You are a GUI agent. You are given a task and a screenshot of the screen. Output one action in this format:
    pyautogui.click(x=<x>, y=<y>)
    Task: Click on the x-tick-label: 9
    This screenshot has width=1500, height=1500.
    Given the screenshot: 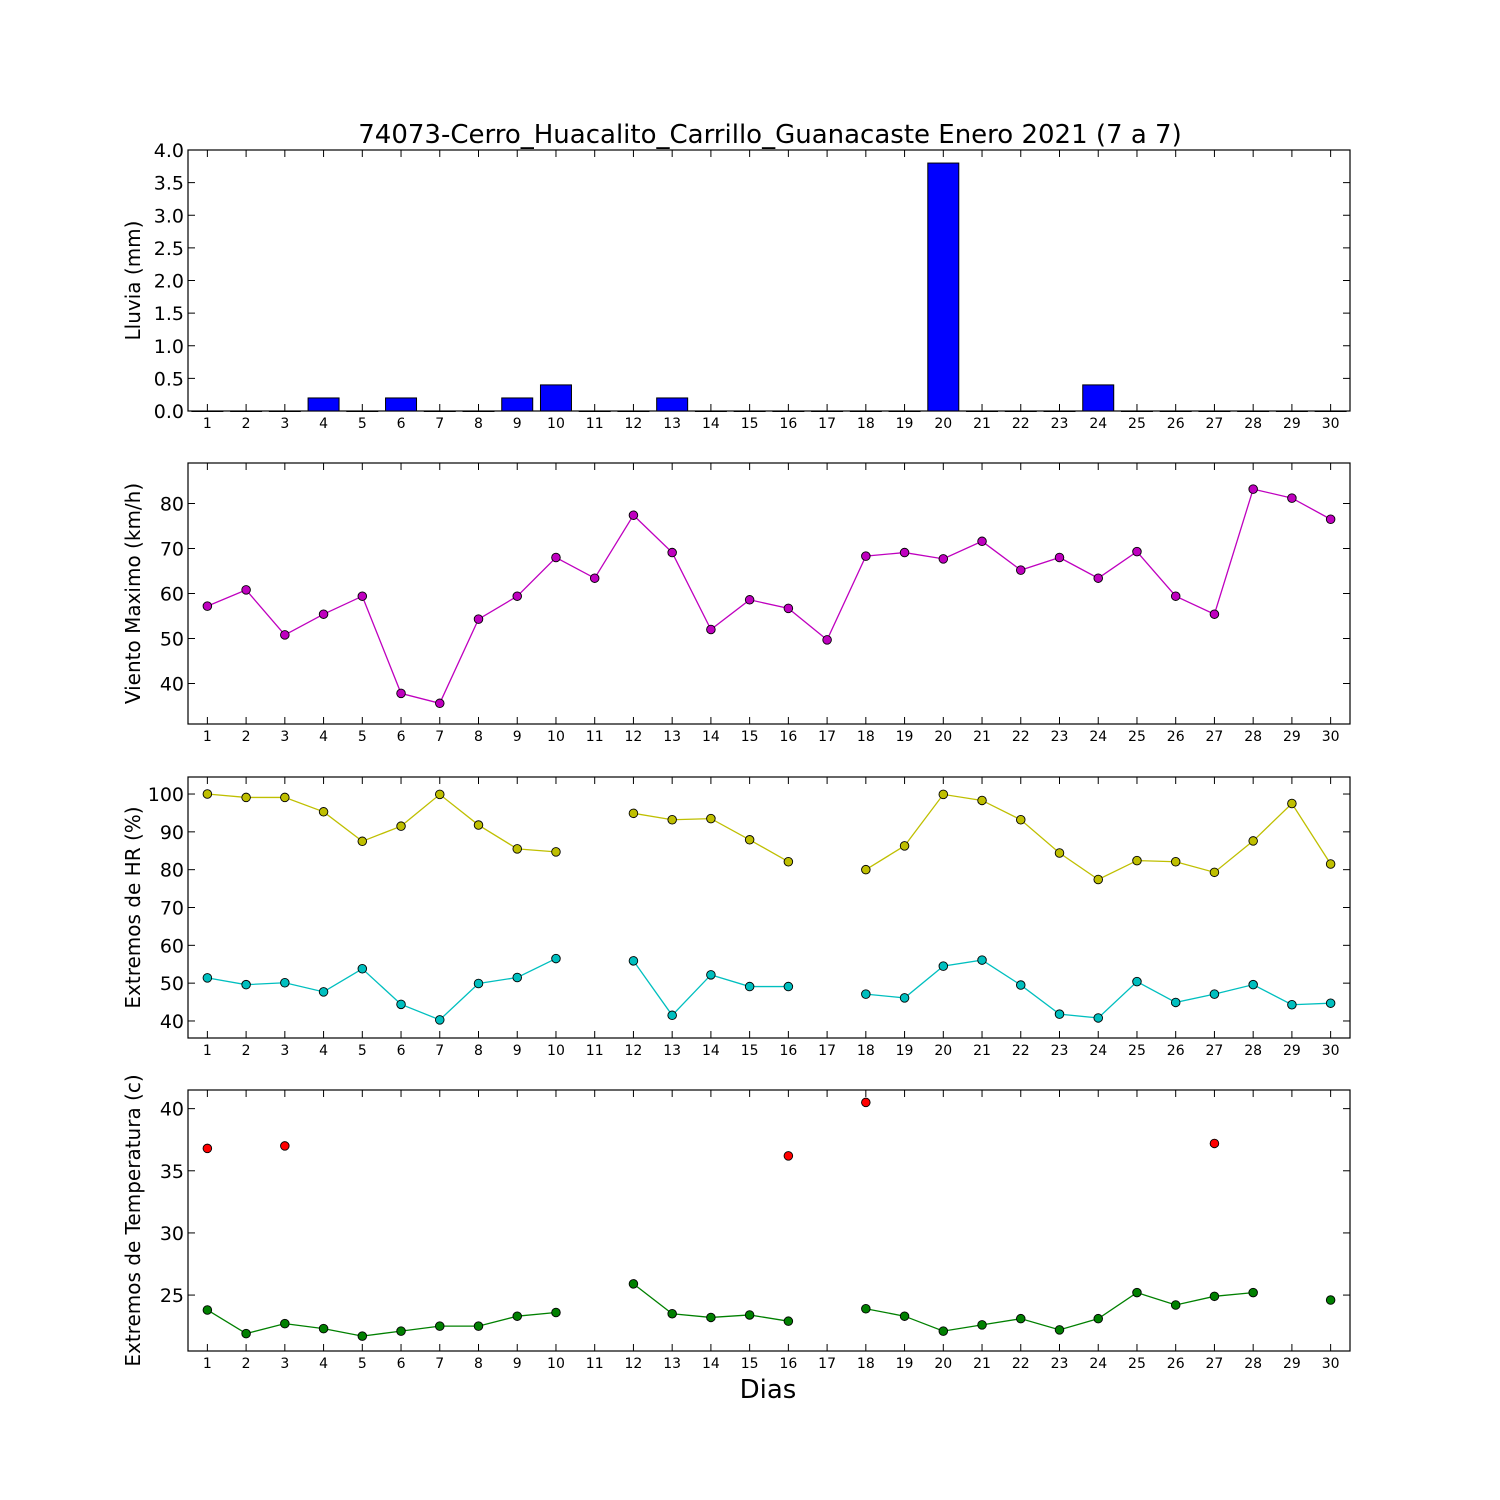 What is the action you would take?
    pyautogui.click(x=517, y=737)
    